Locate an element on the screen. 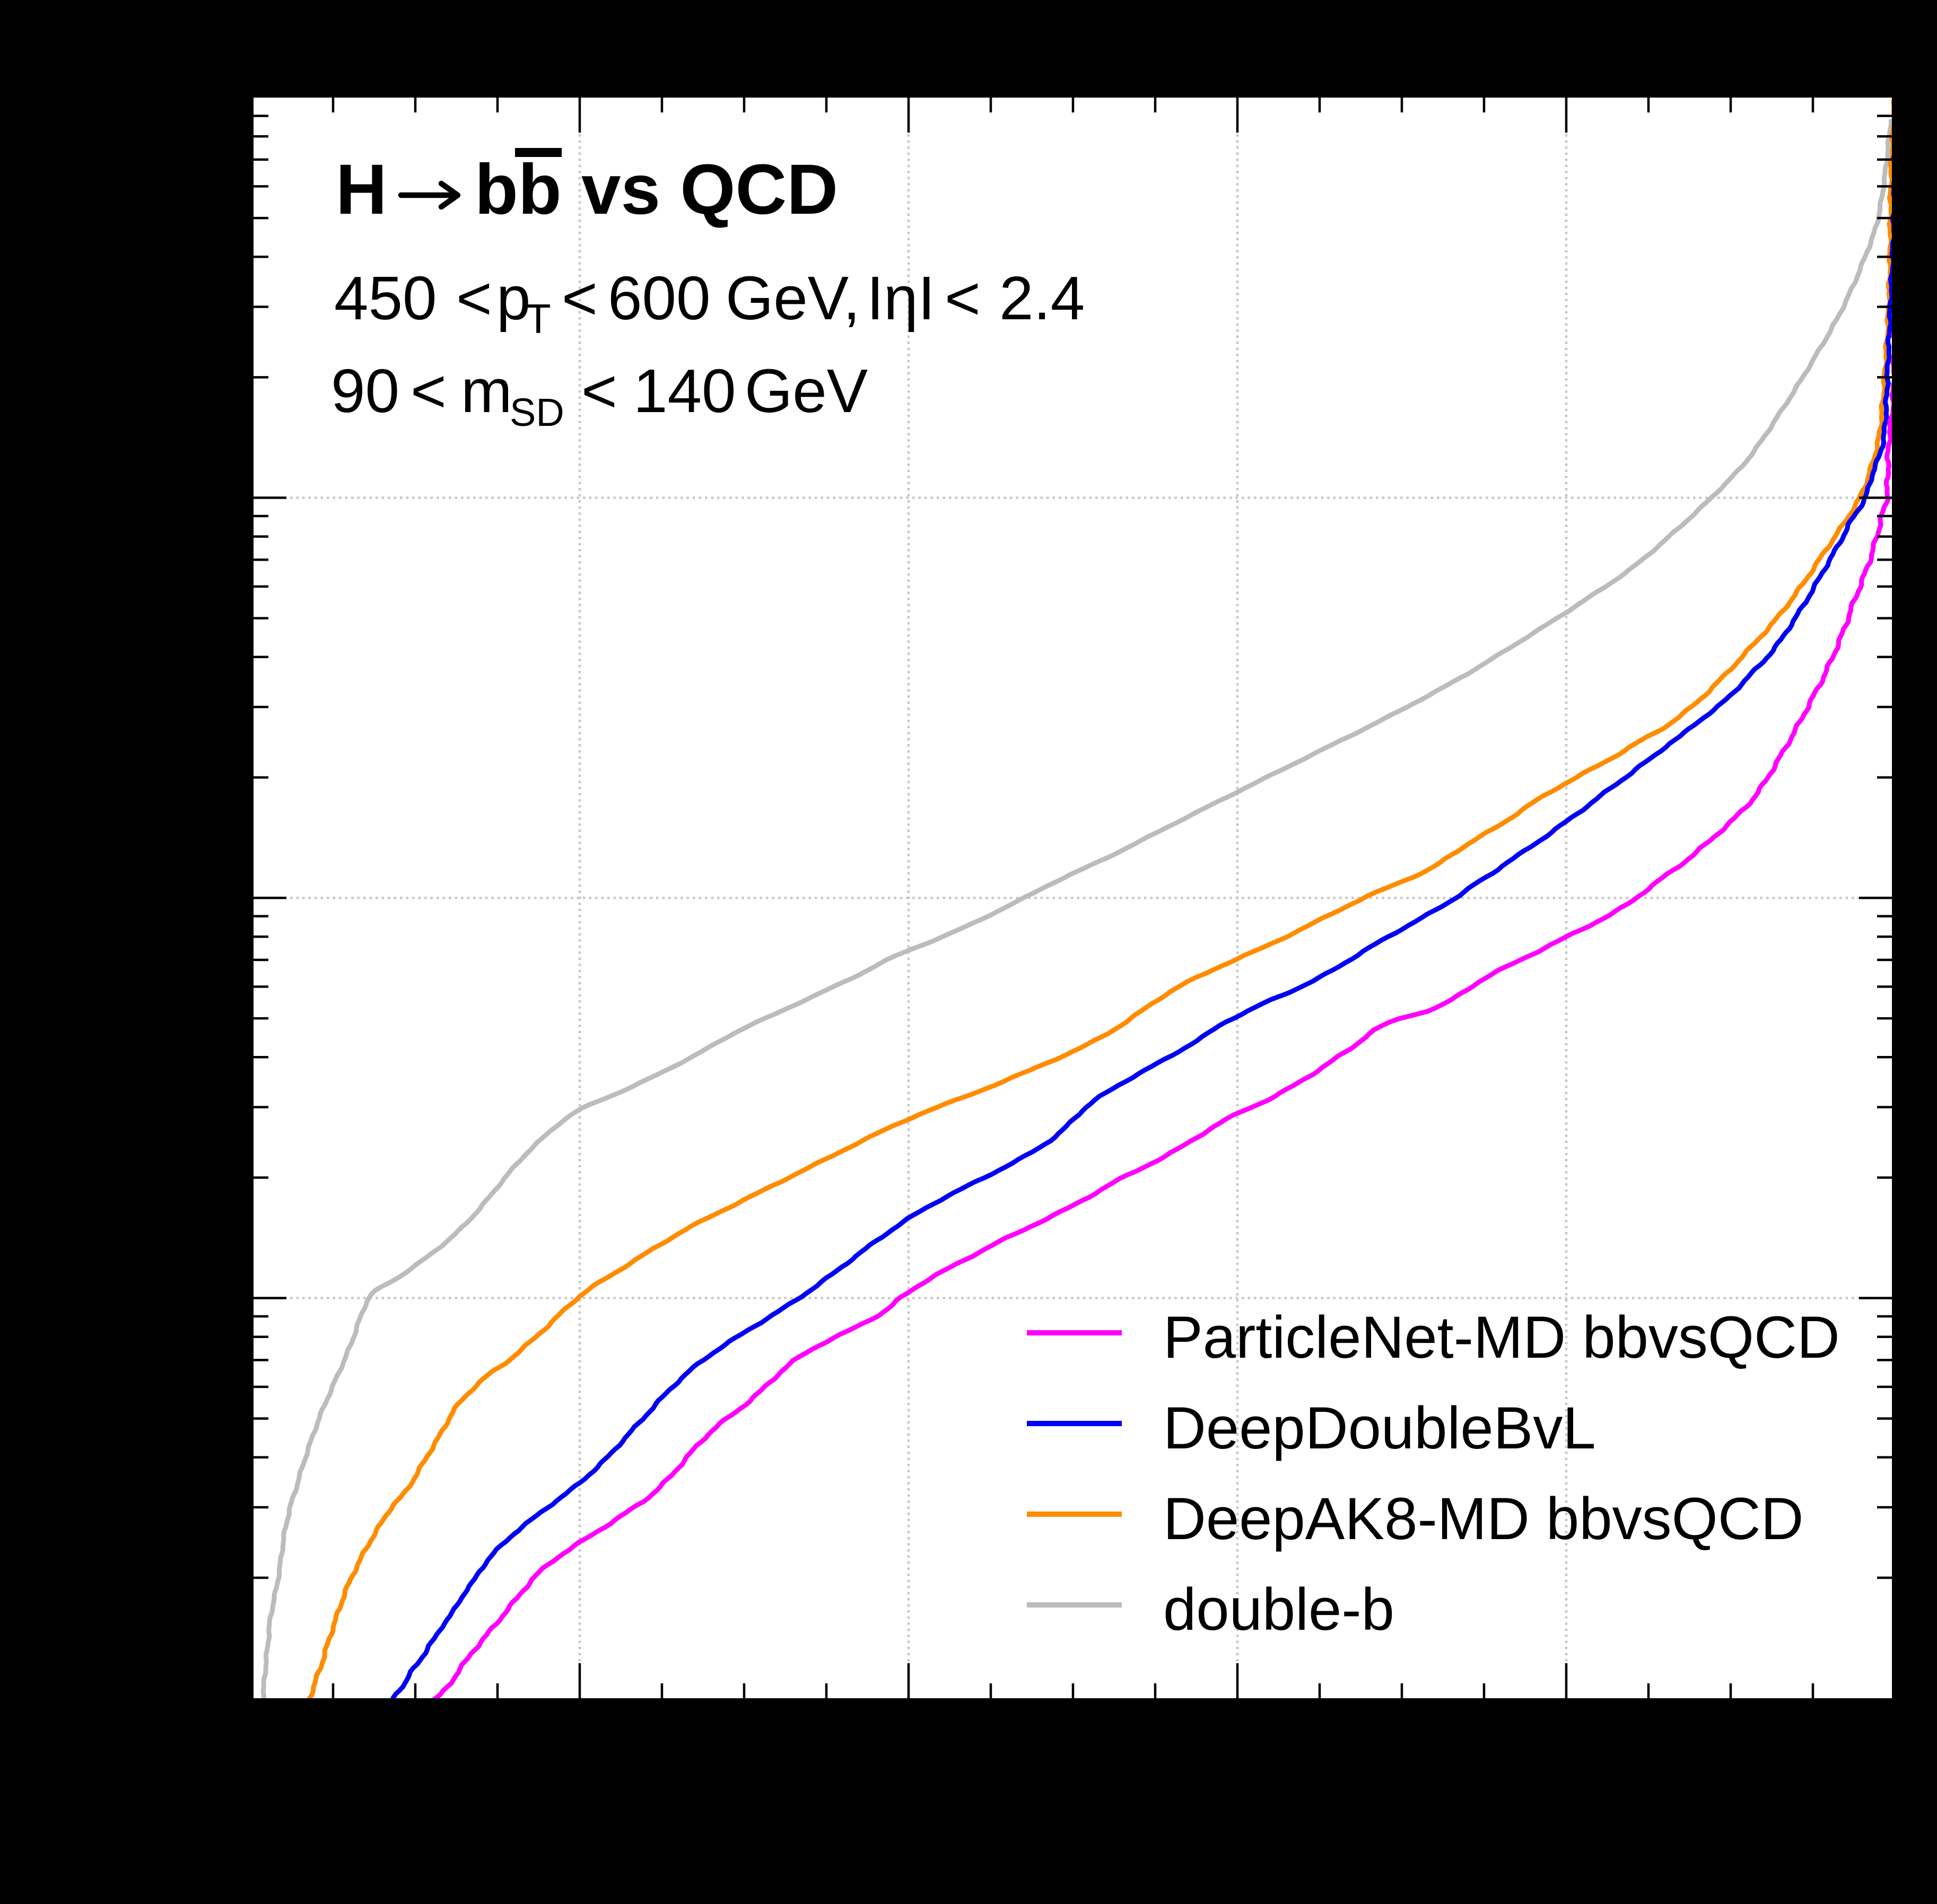 Image resolution: width=1937 pixels, height=1904 pixels. svg-text: DeepDoubleBvL is located at coordinates (1379, 1428).